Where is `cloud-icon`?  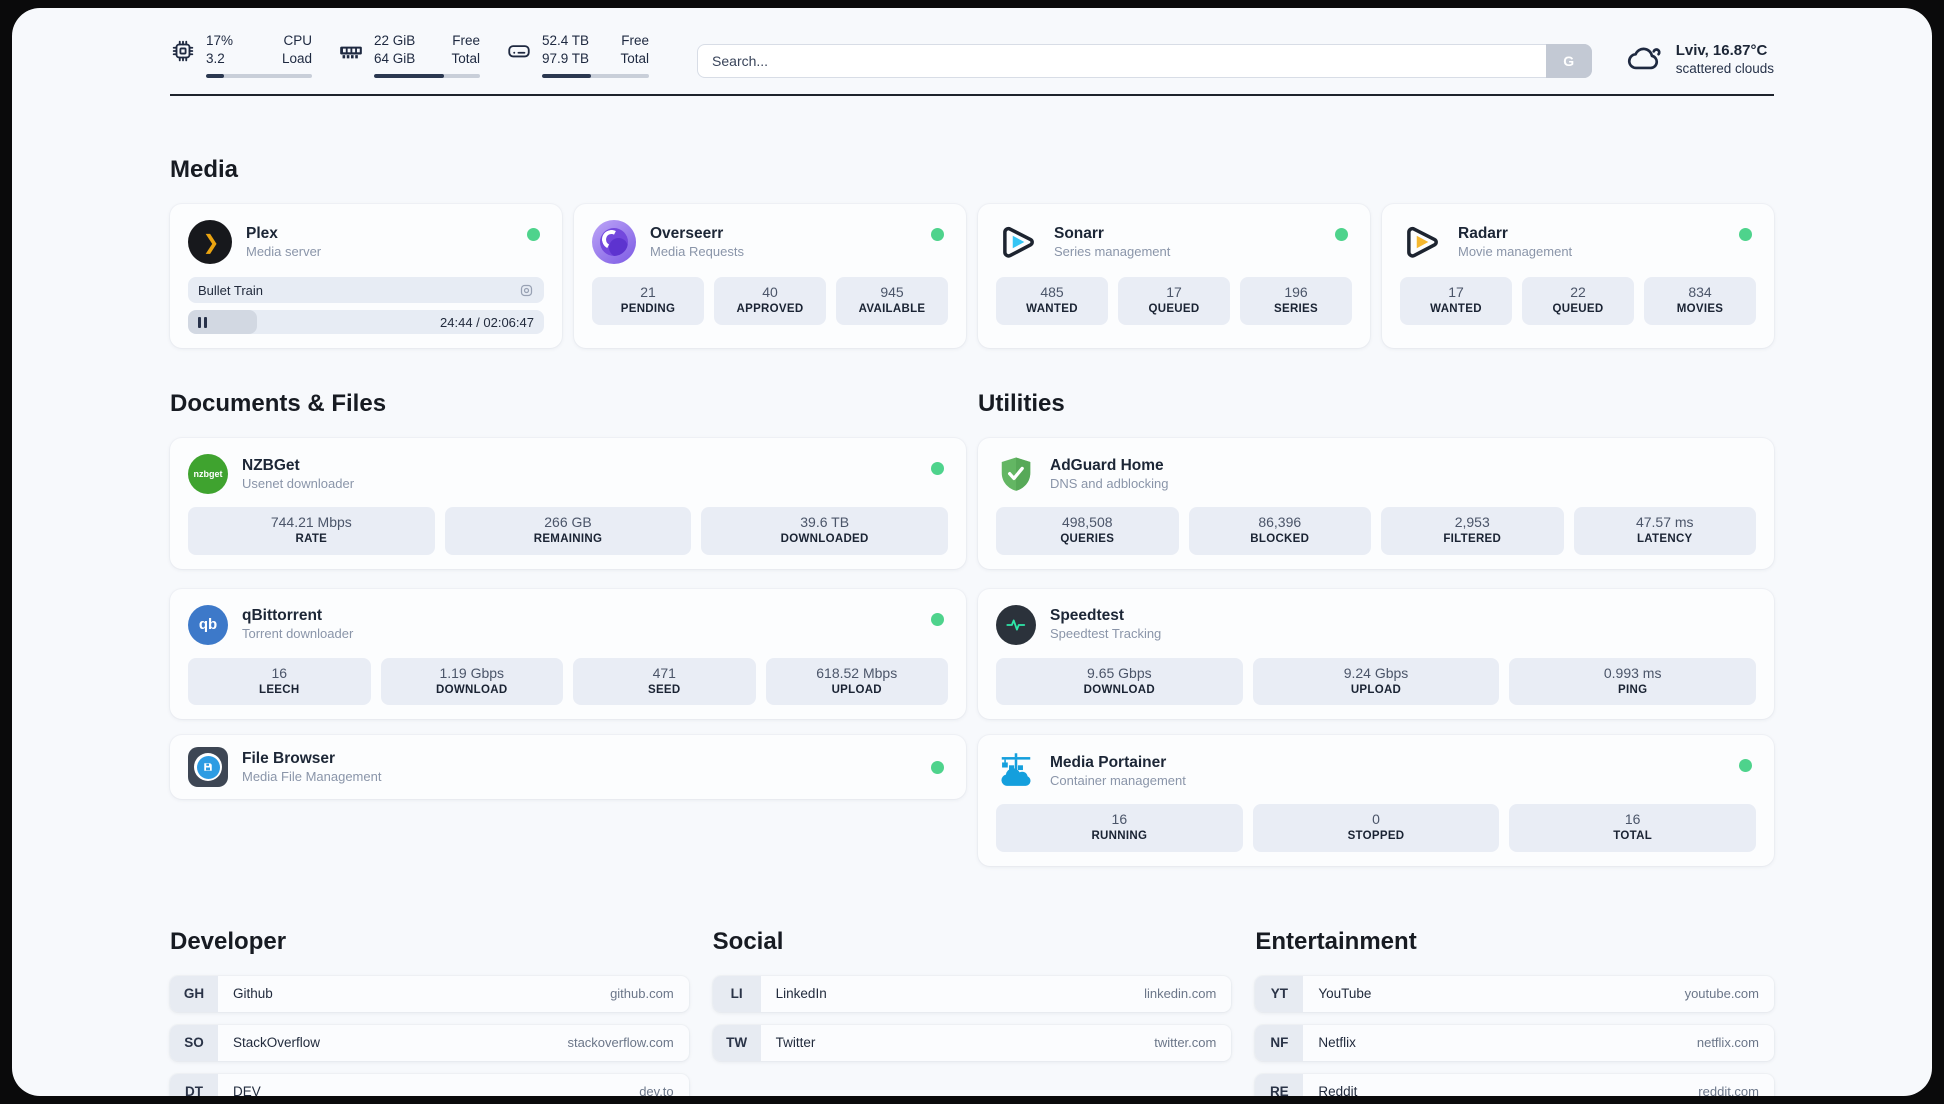
cloud-icon is located at coordinates (1644, 58).